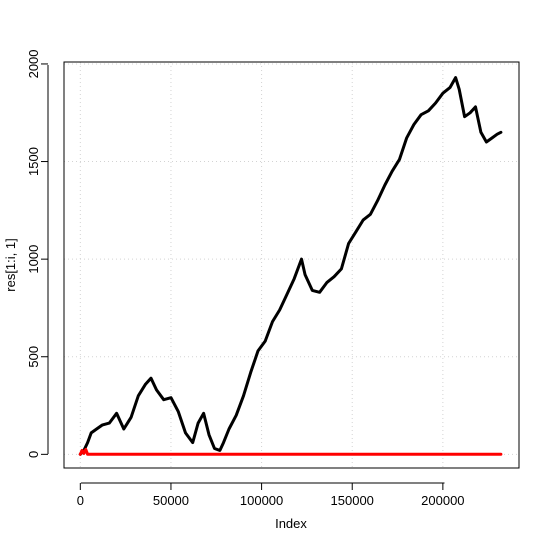 This screenshot has height=542, width=540. I want to click on y-tick-label: 2000, so click(33, 63).